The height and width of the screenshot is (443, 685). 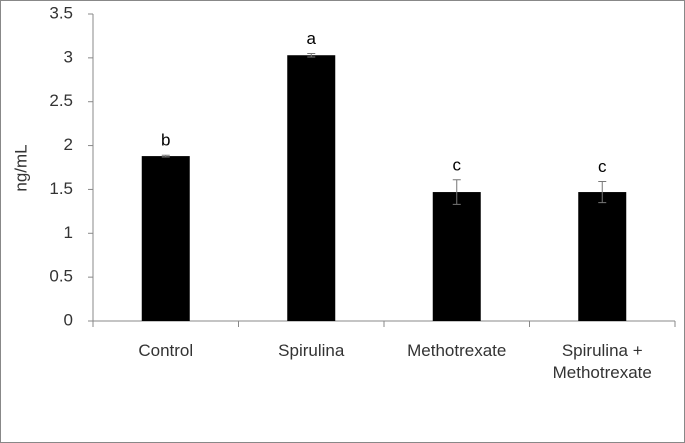 What do you see at coordinates (61, 188) in the screenshot?
I see `y-tick-label: 1.5` at bounding box center [61, 188].